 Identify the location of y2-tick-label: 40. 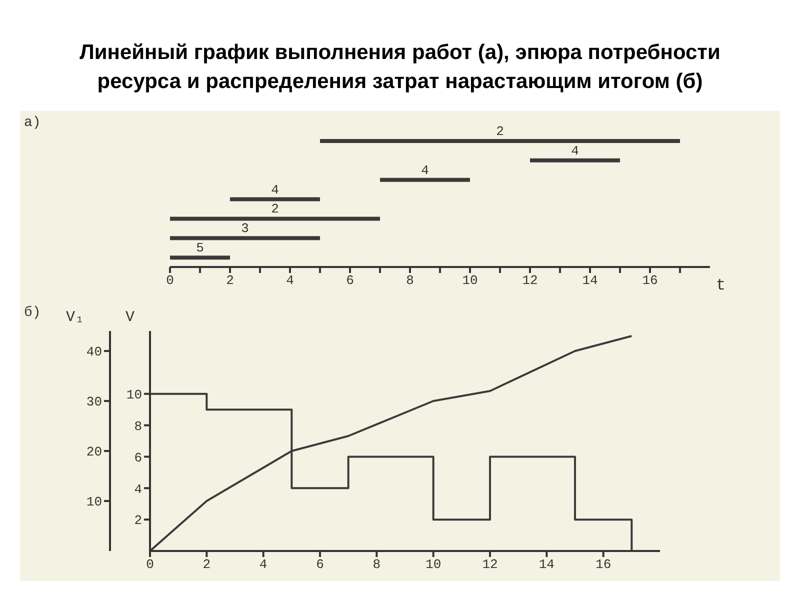
(94, 352).